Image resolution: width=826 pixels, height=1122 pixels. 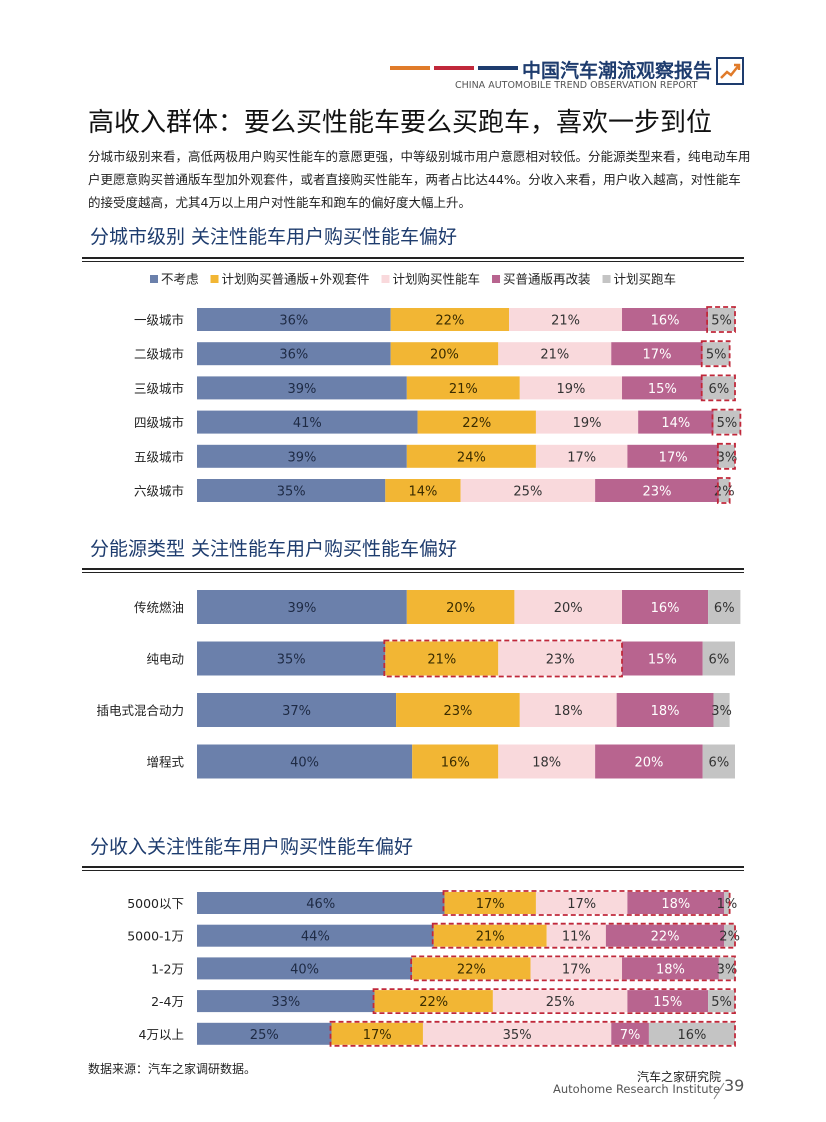 I want to click on data-label: 25%, so click(x=527, y=492).